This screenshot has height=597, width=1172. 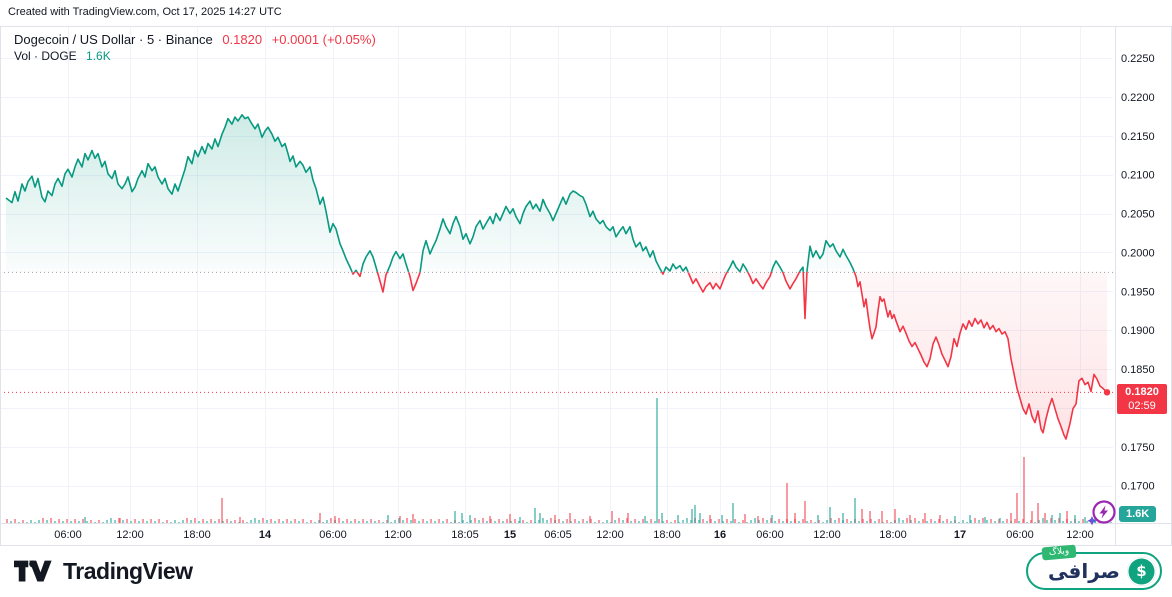 I want to click on dollar-coin-icon: $, so click(x=1141, y=571).